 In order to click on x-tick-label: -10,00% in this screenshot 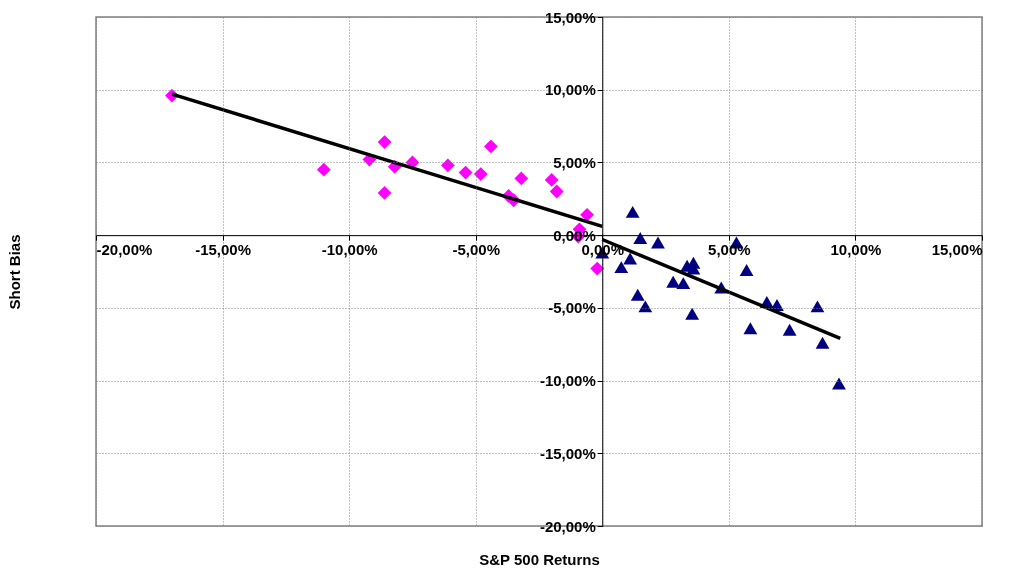, I will do `click(349, 249)`.